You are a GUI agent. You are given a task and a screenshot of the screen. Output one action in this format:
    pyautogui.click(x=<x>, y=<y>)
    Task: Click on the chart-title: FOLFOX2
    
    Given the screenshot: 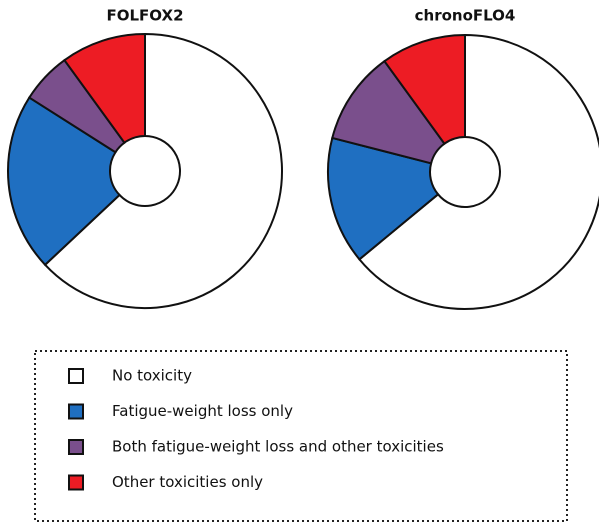 What is the action you would take?
    pyautogui.click(x=144, y=16)
    